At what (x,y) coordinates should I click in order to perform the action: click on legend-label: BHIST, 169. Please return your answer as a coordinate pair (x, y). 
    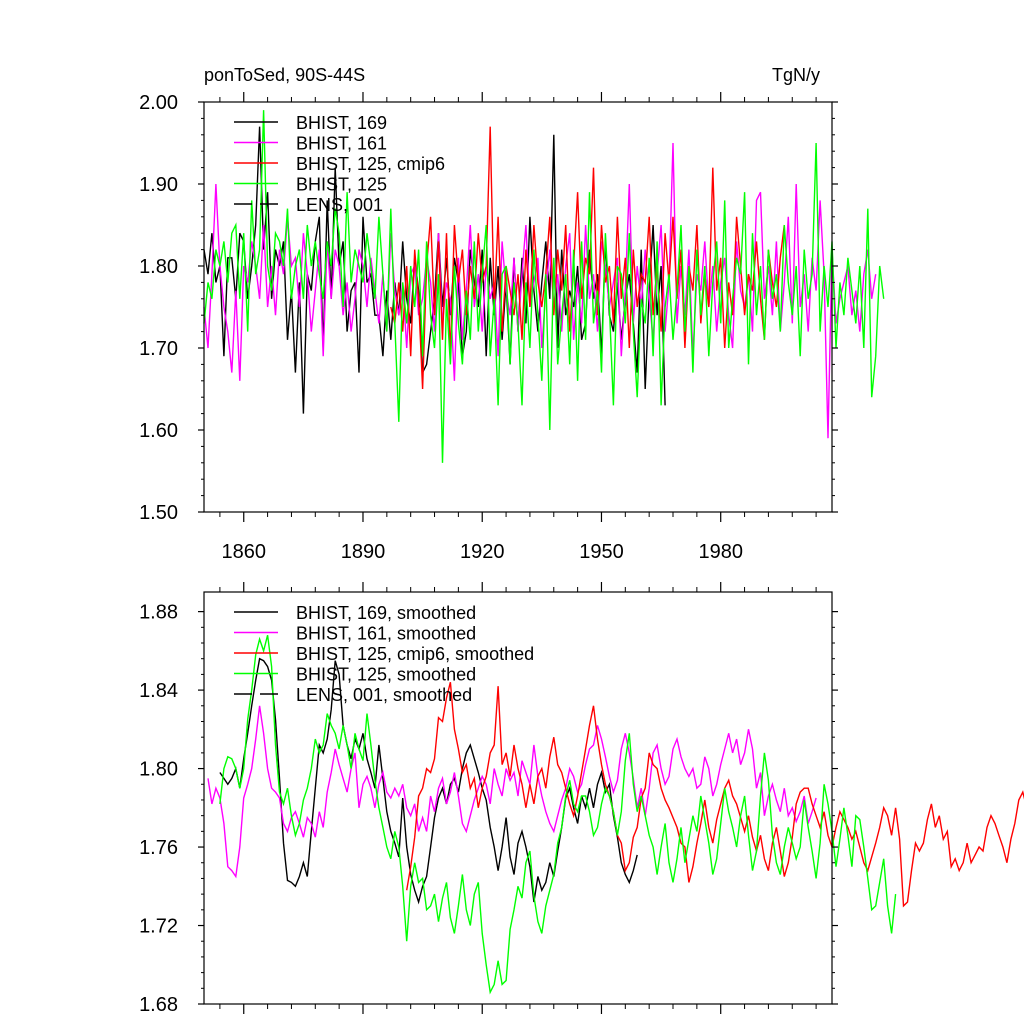
    Looking at the image, I should click on (341, 123).